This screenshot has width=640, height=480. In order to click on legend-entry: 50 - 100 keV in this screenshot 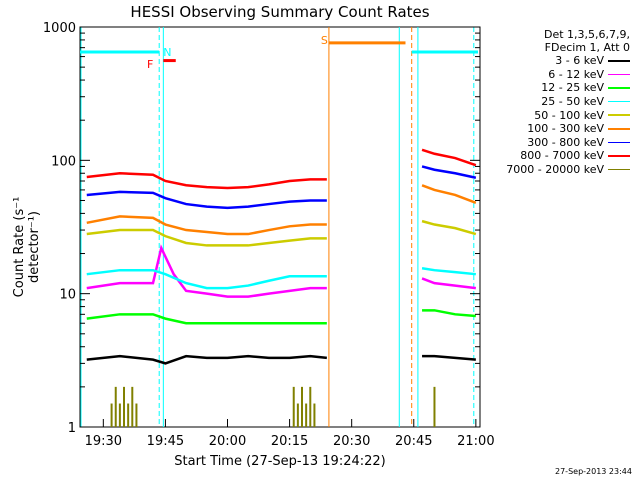, I will do `click(559, 115)`.